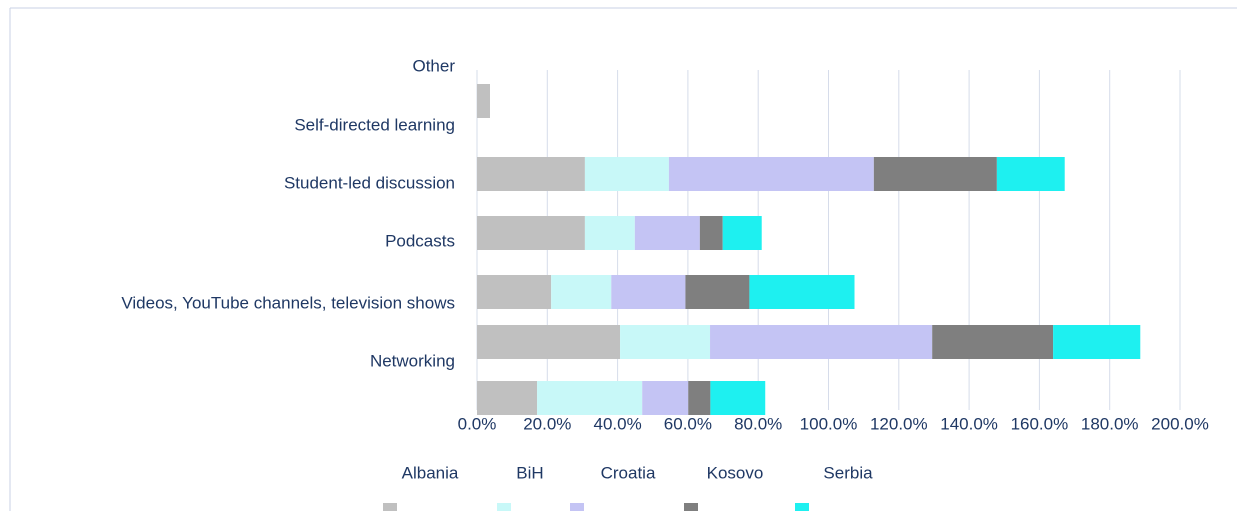 Image resolution: width=1237 pixels, height=511 pixels. Describe the element at coordinates (430, 472) in the screenshot. I see `legend-label: Albania` at that location.